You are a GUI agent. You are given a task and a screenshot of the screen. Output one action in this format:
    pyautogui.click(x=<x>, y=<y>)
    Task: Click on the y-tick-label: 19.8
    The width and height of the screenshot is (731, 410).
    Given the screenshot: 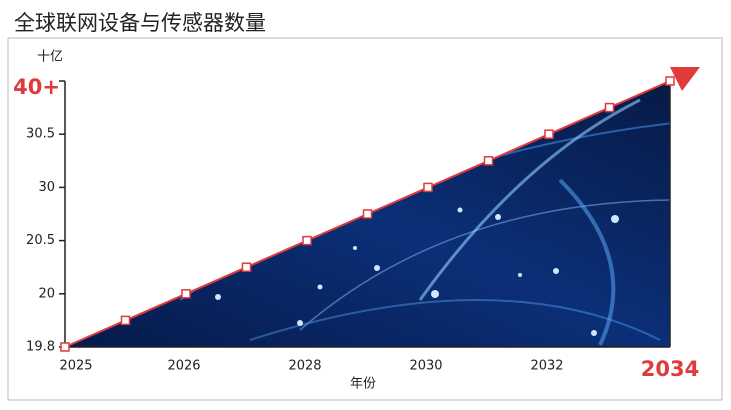 What is the action you would take?
    pyautogui.click(x=40, y=347)
    